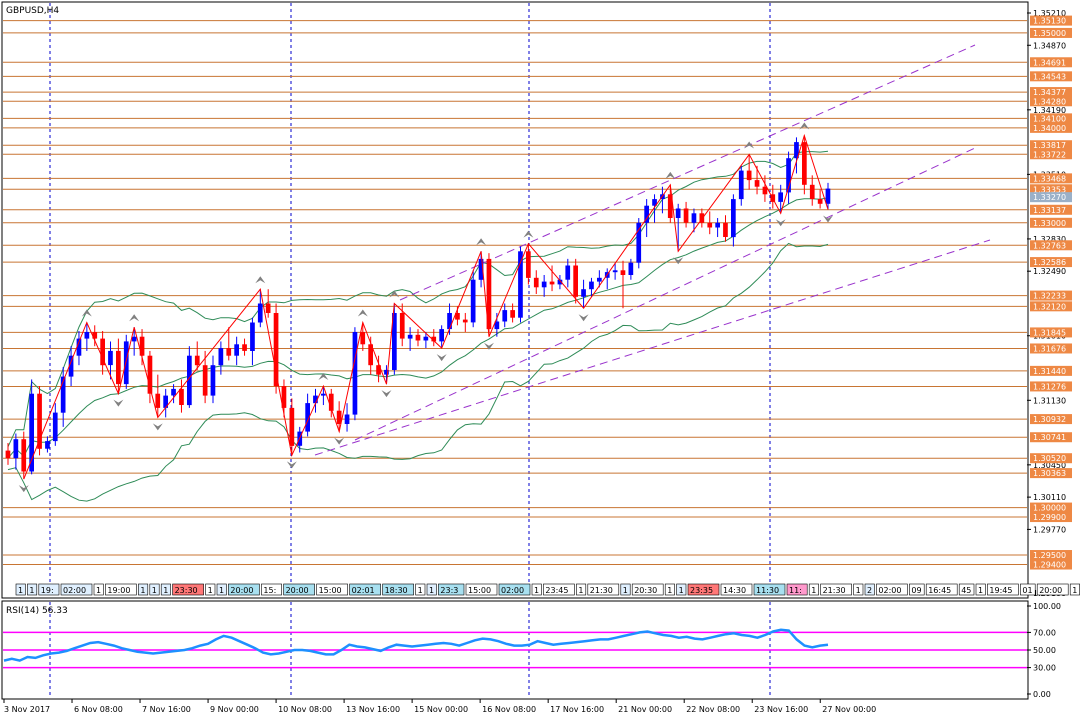 The width and height of the screenshot is (1080, 720). I want to click on time-marker-label: 23:3, so click(449, 590).